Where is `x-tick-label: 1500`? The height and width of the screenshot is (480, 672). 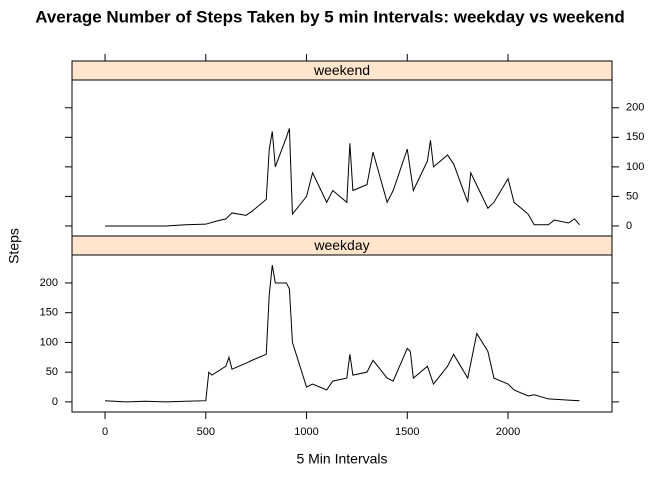
x-tick-label: 1500 is located at coordinates (407, 432).